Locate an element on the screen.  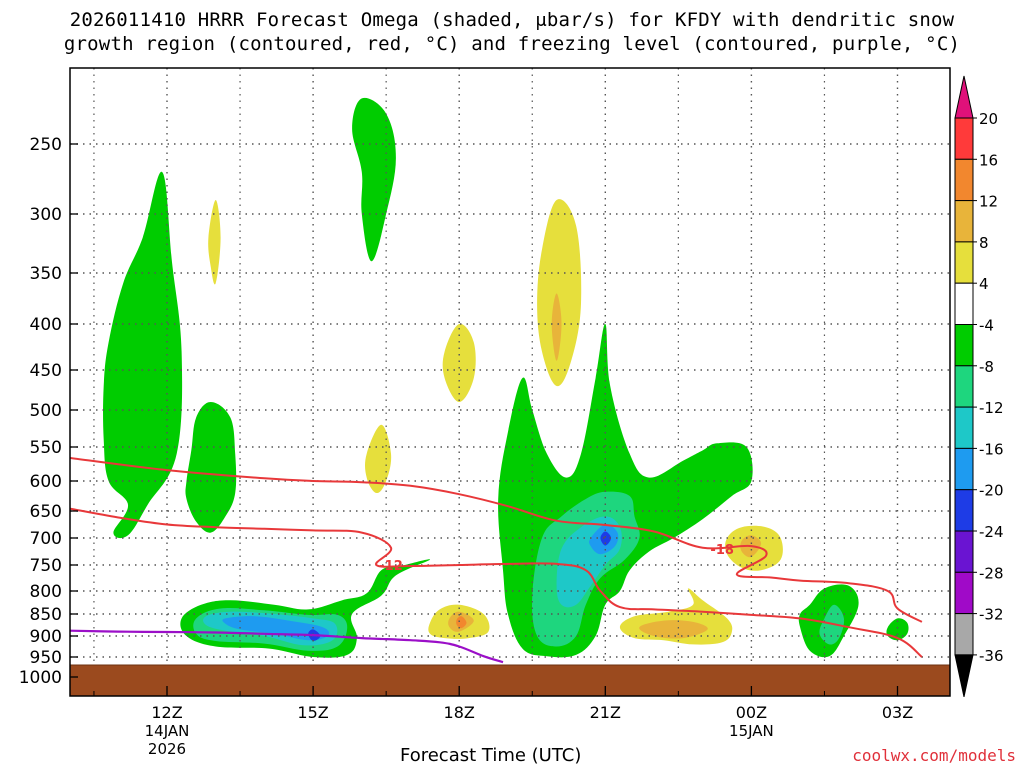
y-tick-label: 650 is located at coordinates (46, 512).